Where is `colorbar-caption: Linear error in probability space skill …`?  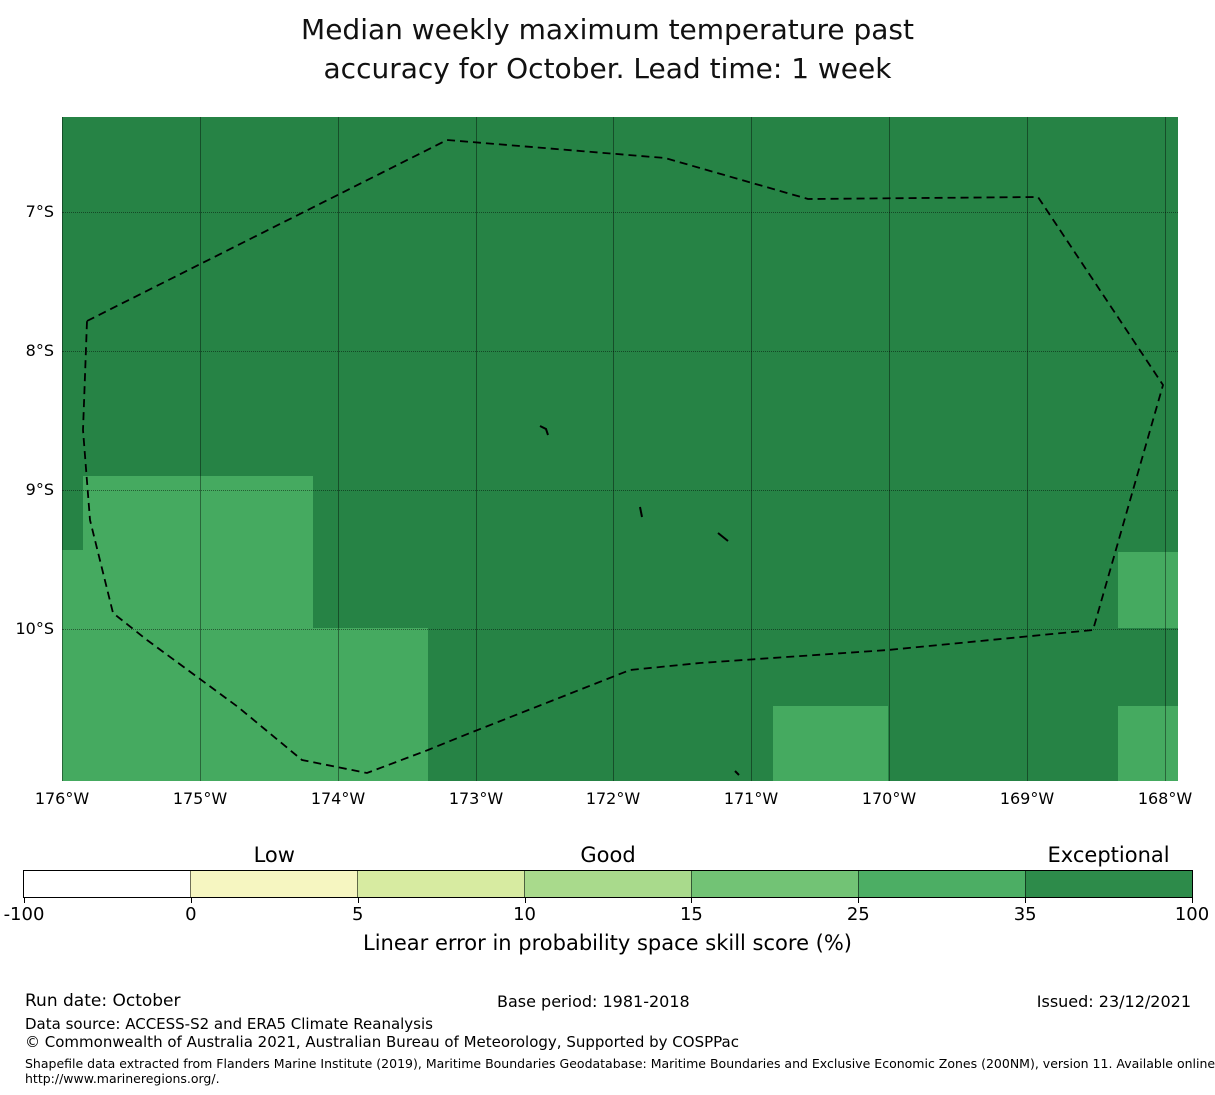 colorbar-caption: Linear error in probability space skill … is located at coordinates (607, 943).